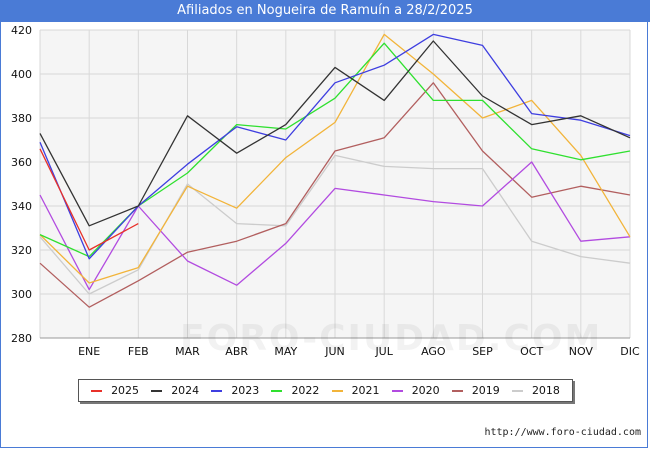 This screenshot has height=450, width=650. What do you see at coordinates (359, 351) in the screenshot?
I see `x-axis: ENE FEB MAR ABR MAY JUN JUL AGO SEP OCT NOV DIC` at bounding box center [359, 351].